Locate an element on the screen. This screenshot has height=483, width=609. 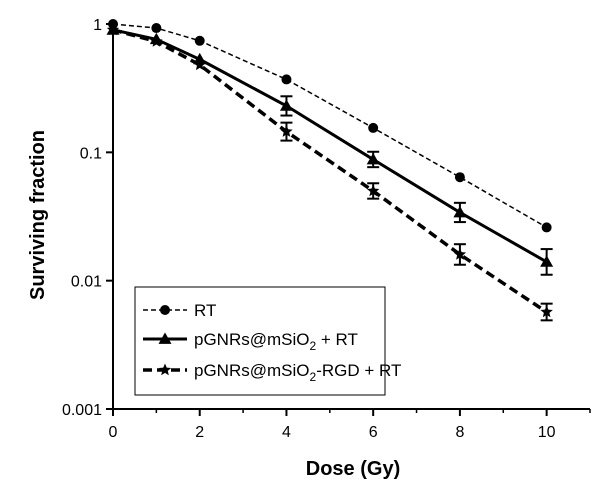
x-ticks: 0 2 4 6 8 10 is located at coordinates (350, 425).